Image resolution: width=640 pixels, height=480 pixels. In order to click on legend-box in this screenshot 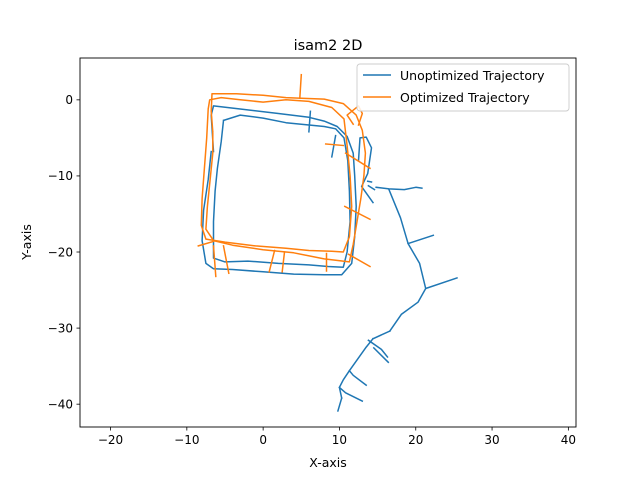, I will do `click(463, 87)`.